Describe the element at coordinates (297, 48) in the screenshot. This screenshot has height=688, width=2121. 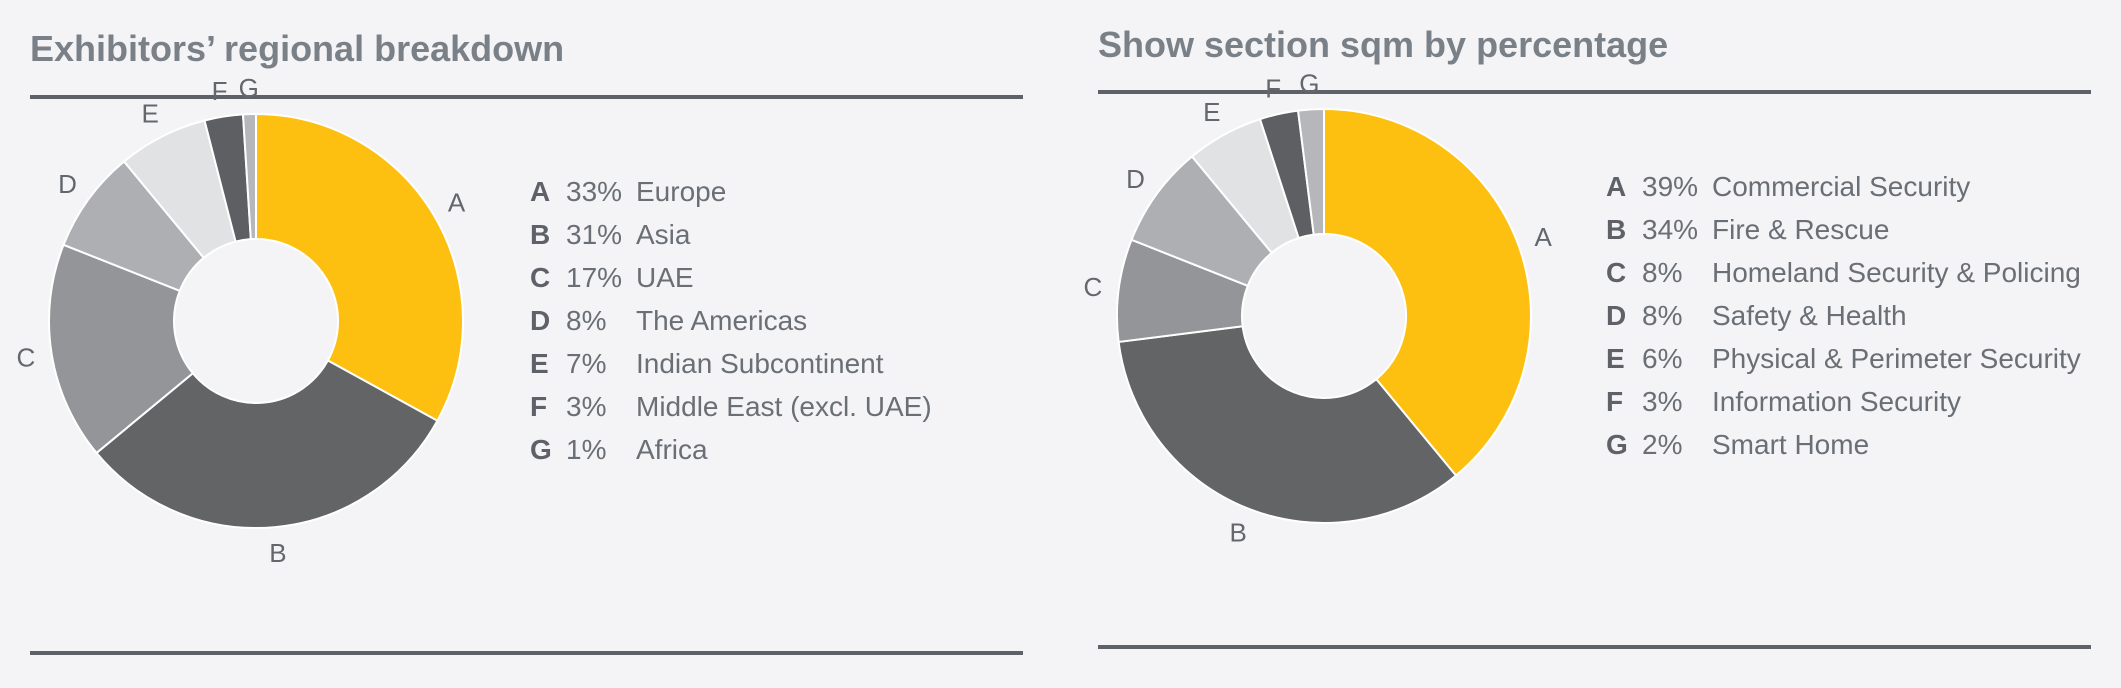
I see `regional-breakdown-title: Exhibitors’ regional breakdown` at that location.